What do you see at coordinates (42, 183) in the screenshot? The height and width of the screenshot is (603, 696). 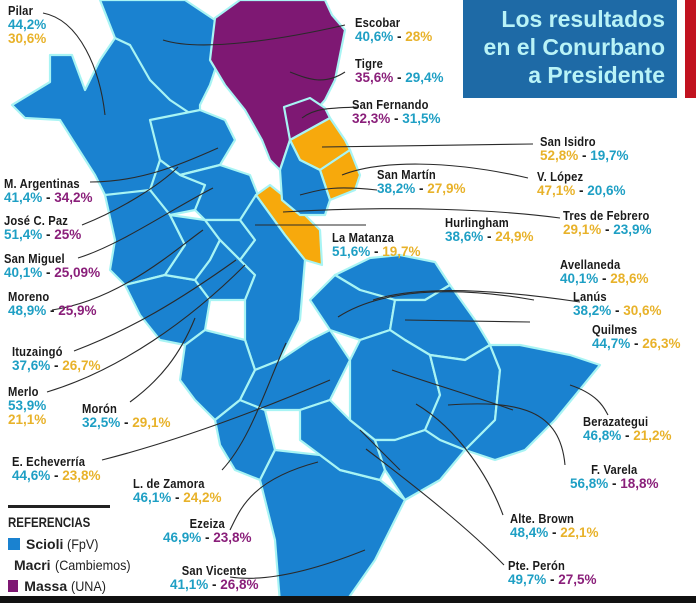 I see `district-name: M. Argentinas` at bounding box center [42, 183].